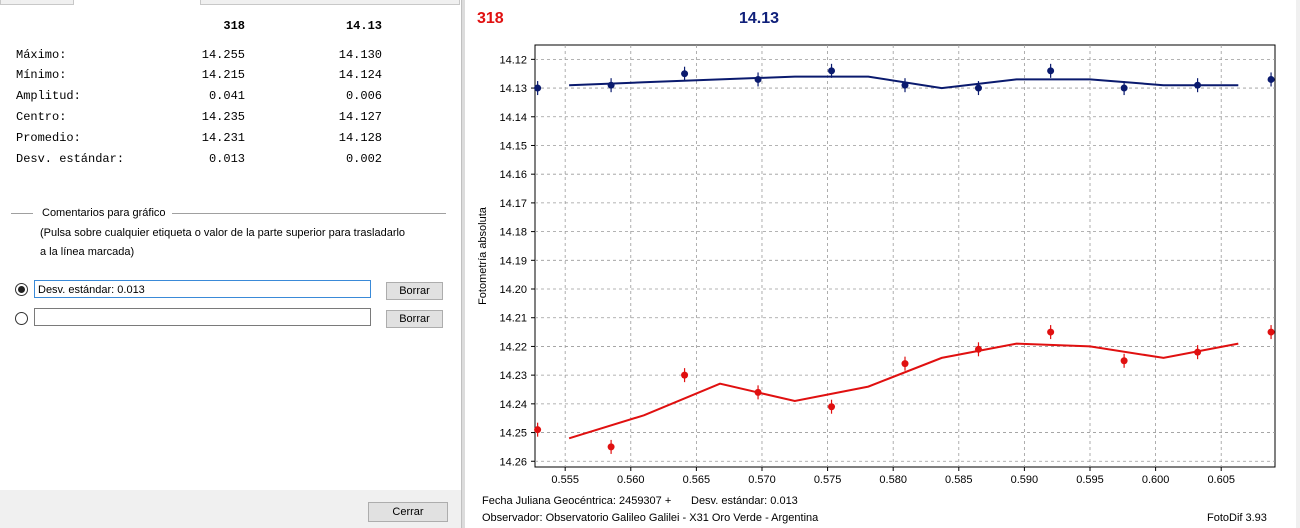  What do you see at coordinates (70, 159) in the screenshot?
I see `stat-label-stddev: Desv. estándar:` at bounding box center [70, 159].